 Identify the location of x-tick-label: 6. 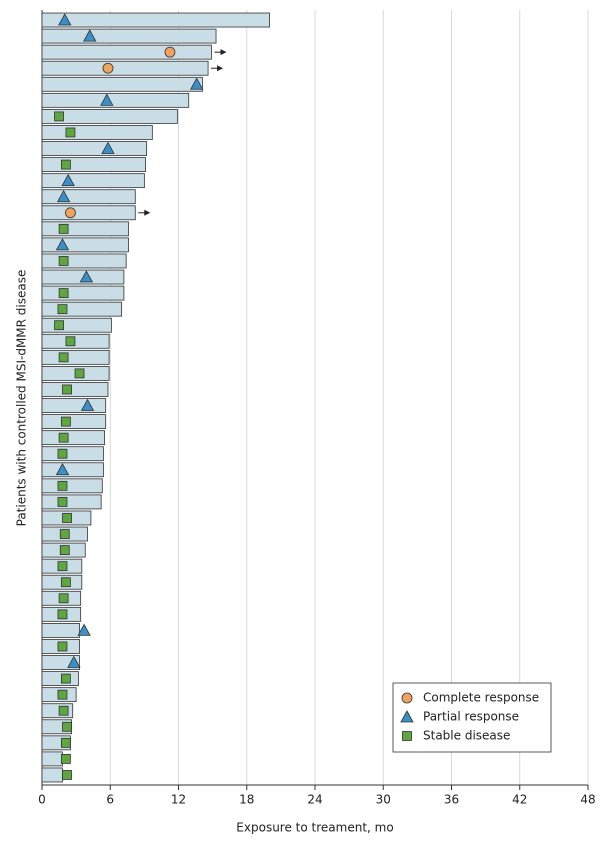
(110, 800).